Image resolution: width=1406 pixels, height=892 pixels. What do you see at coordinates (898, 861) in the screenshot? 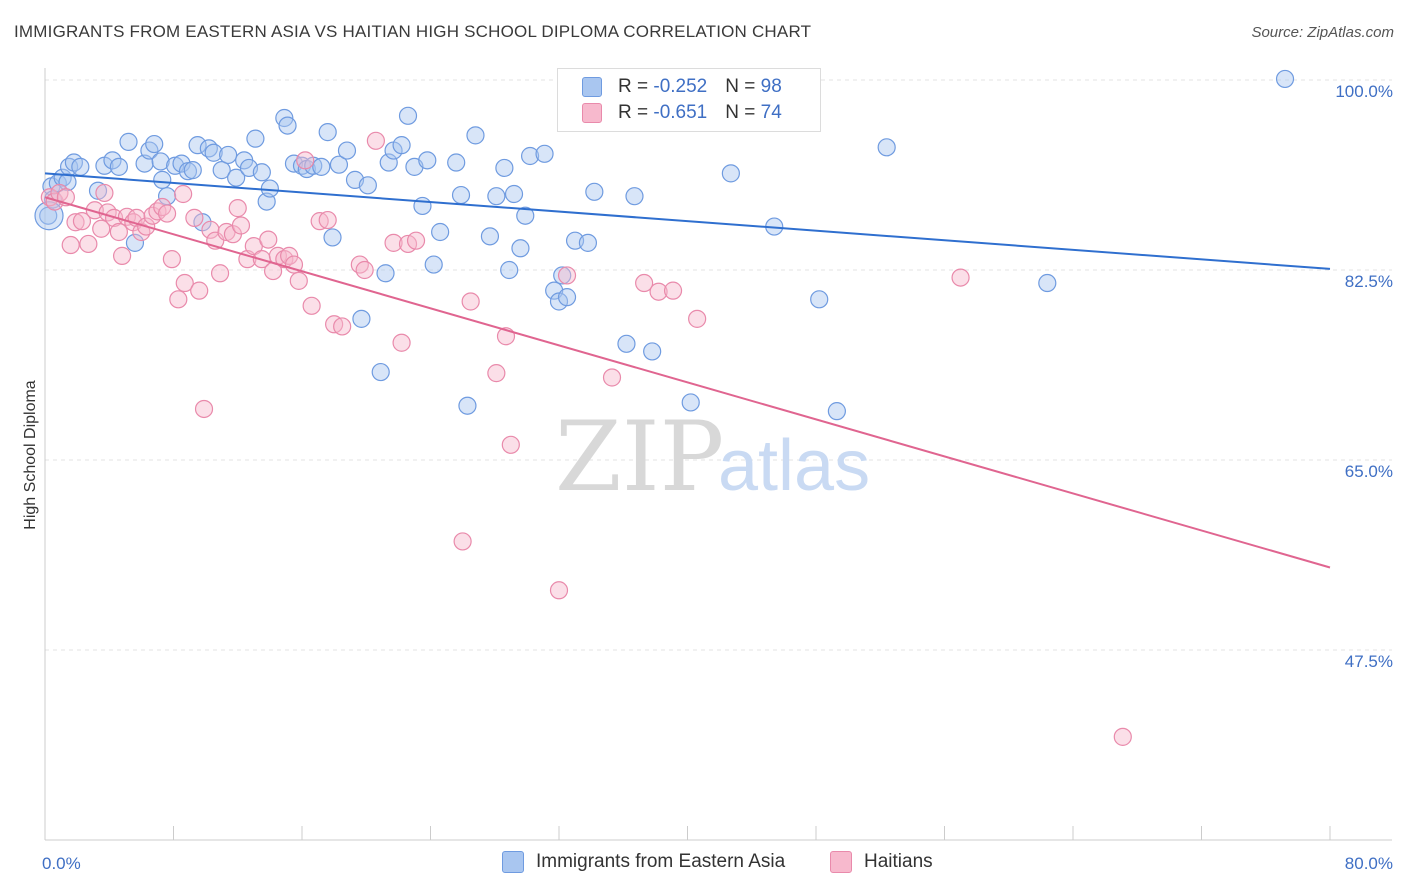
I see `legend-label: Haitians` at bounding box center [898, 861].